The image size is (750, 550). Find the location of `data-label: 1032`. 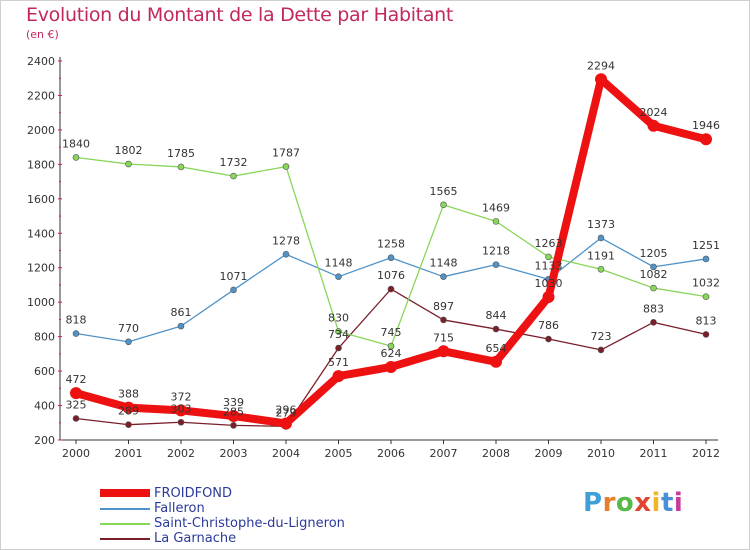

data-label: 1032 is located at coordinates (706, 283).